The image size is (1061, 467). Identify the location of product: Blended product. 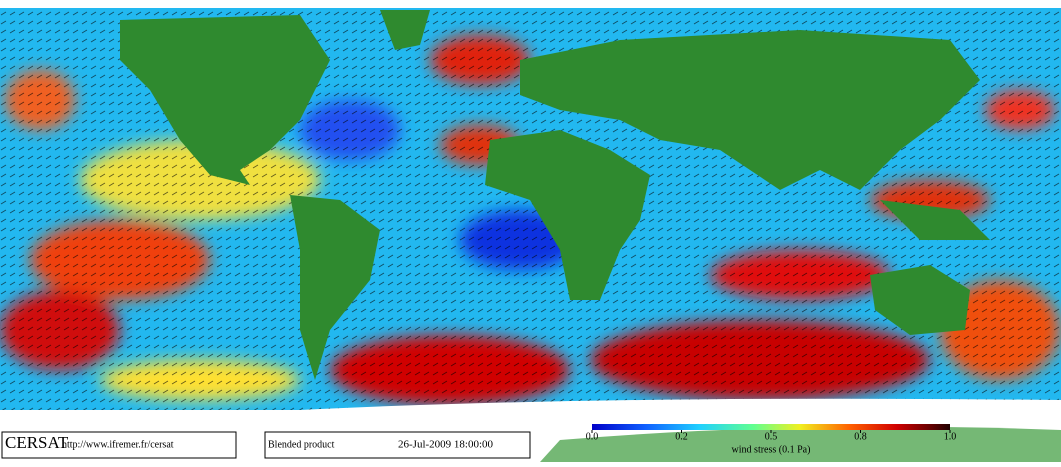
(301, 444).